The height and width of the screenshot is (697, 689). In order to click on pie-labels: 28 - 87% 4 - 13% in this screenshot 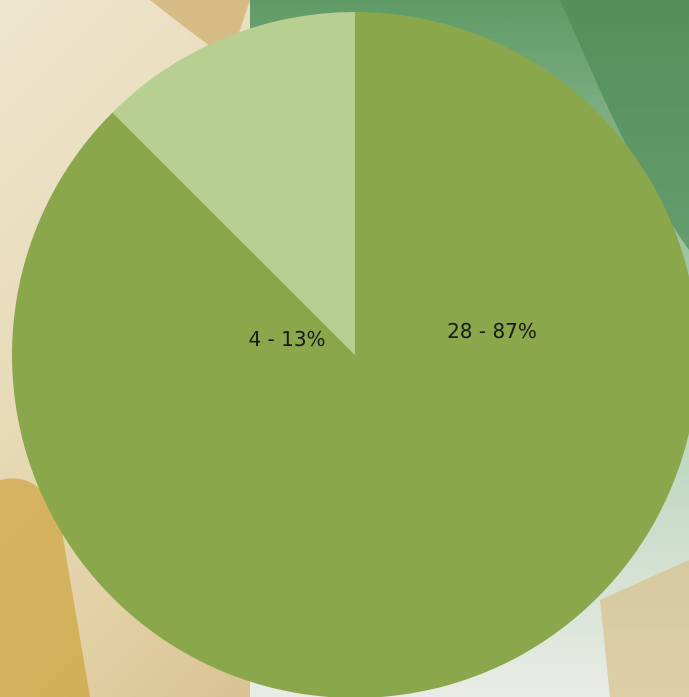, I will do `click(392, 335)`.